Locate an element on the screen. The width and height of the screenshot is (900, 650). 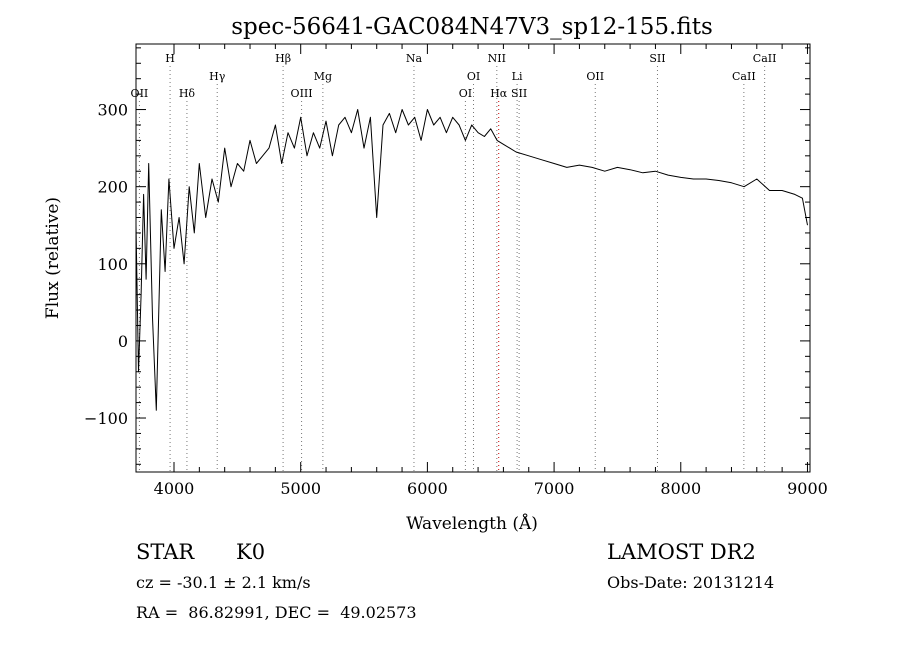
x-tick-label-4: 8000 is located at coordinates (680, 488).